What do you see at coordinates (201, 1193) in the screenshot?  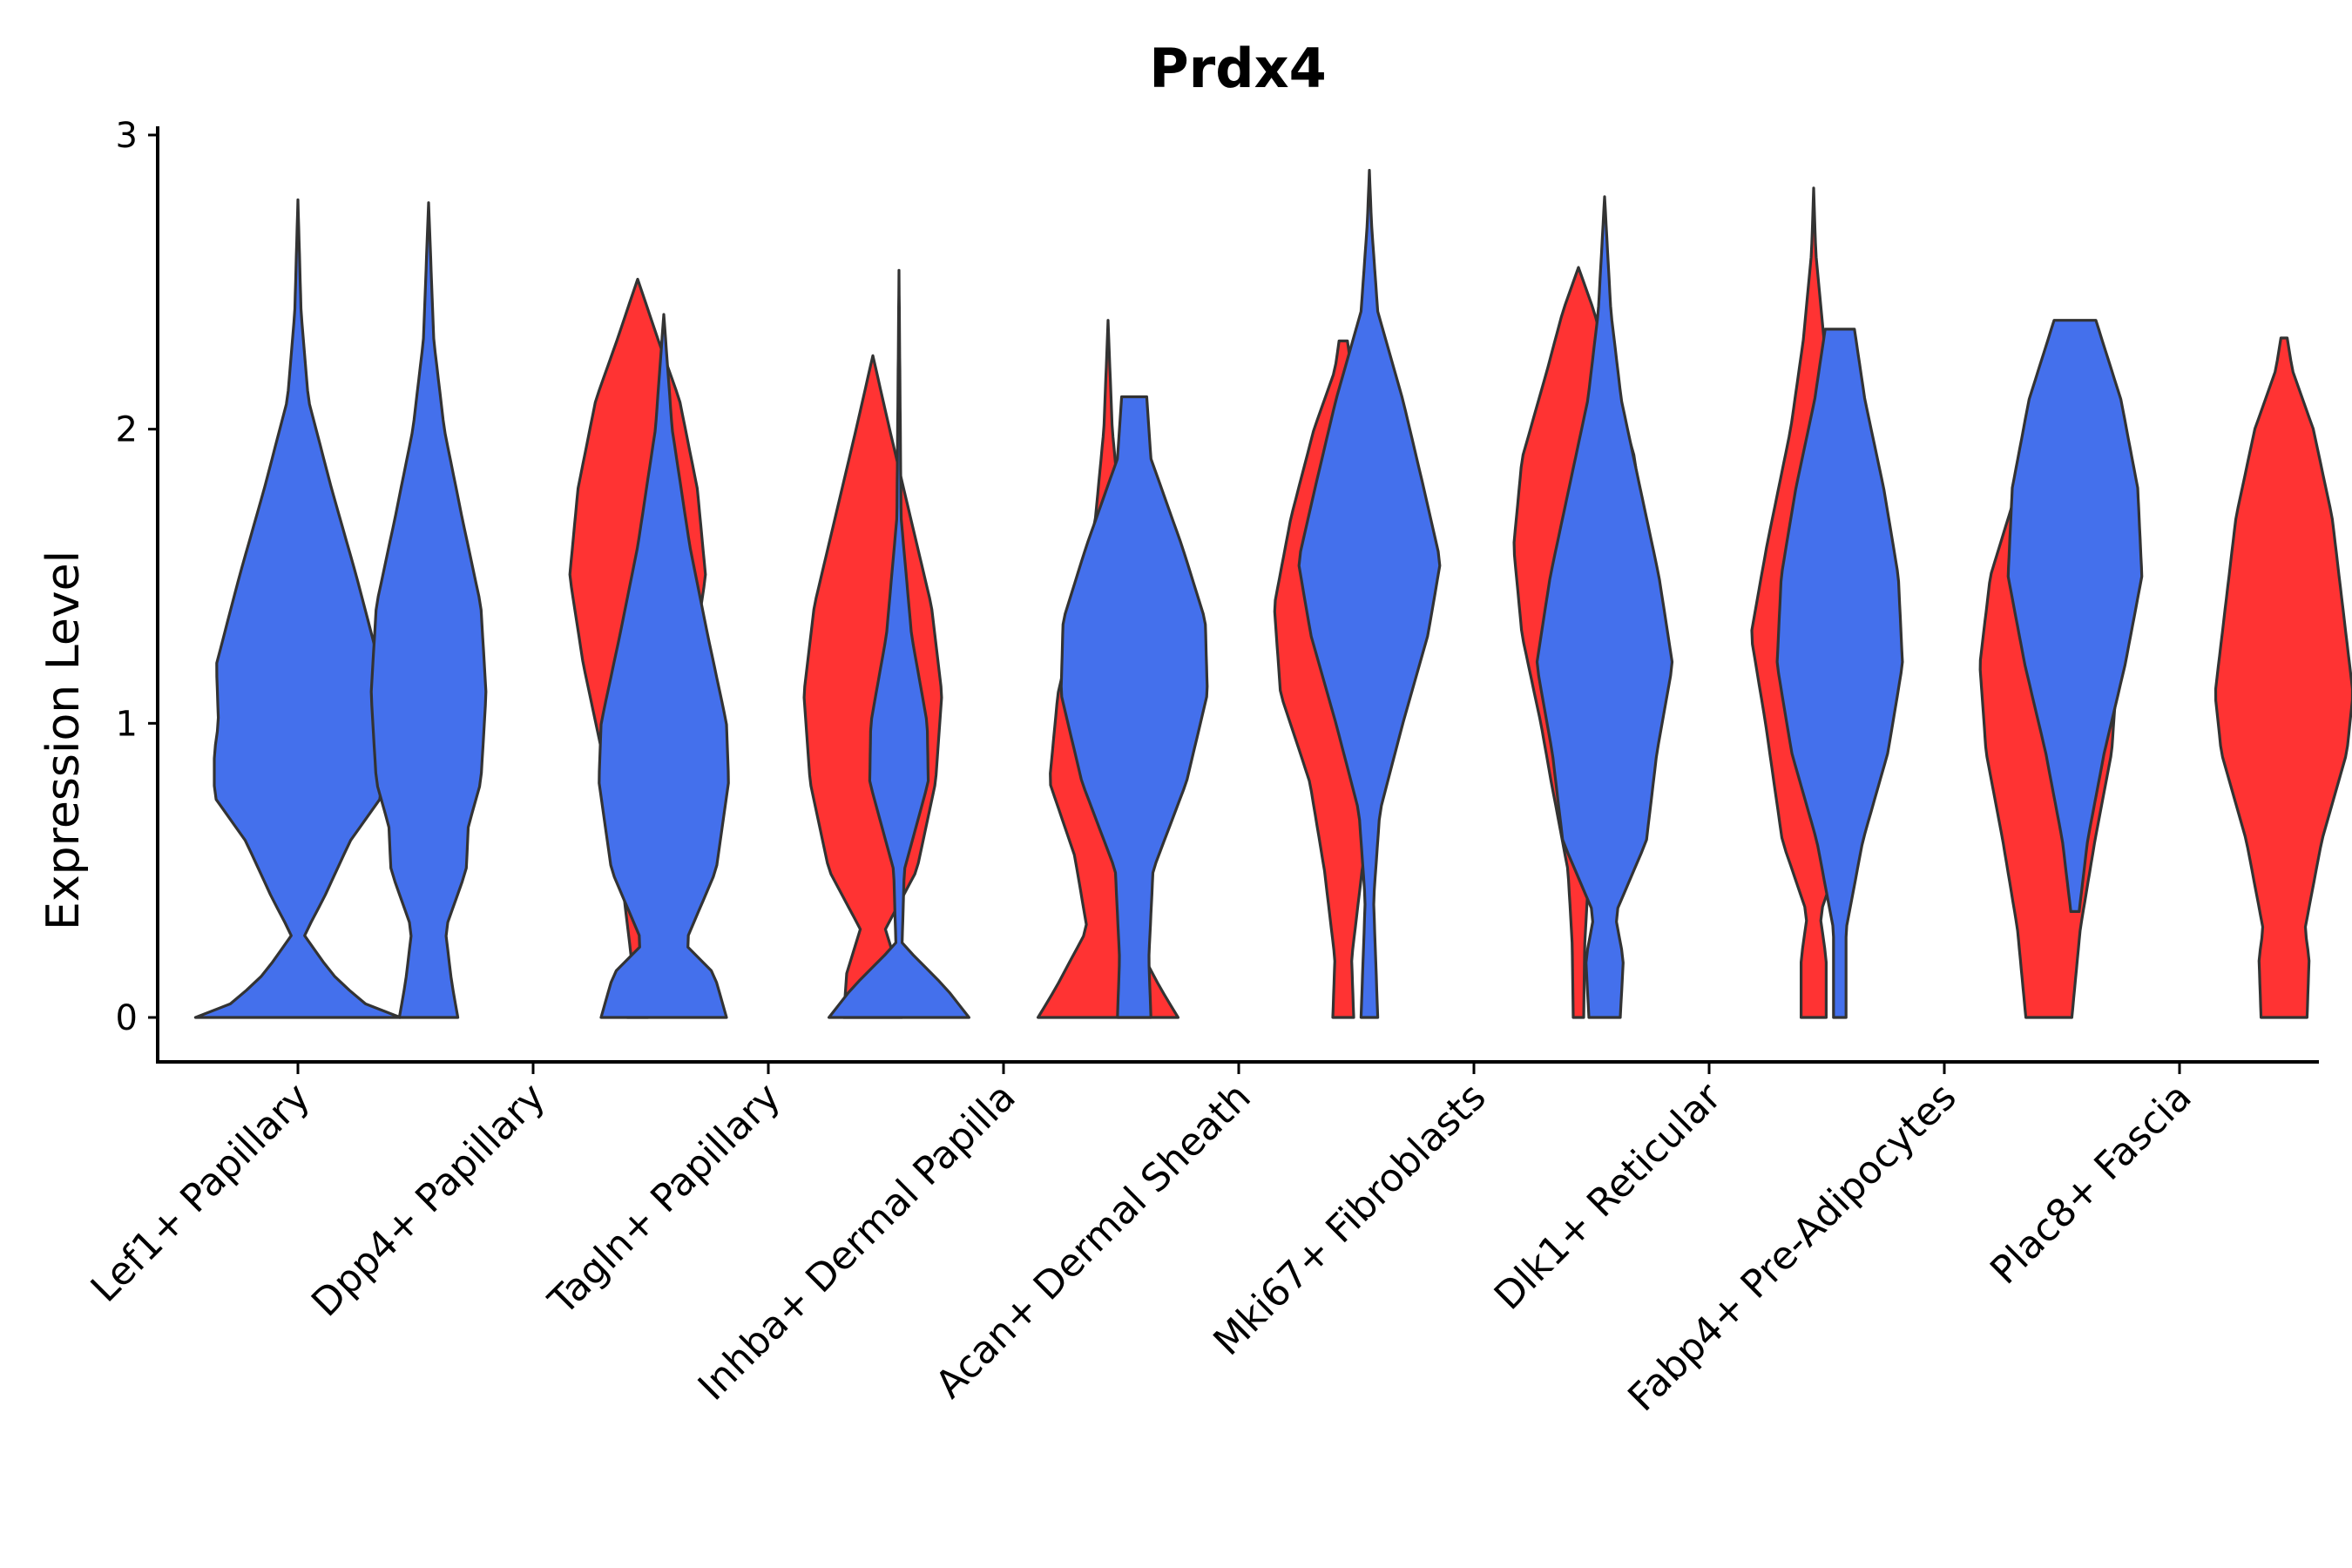 I see `x-tick-label-lef1-papillary: Lef1+ Papillary` at bounding box center [201, 1193].